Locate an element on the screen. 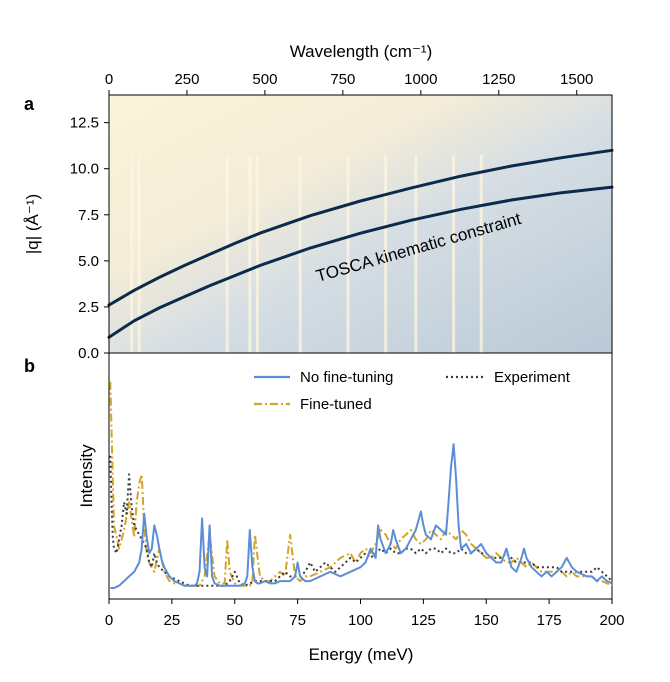  top-x-tick-label: 1250 is located at coordinates (498, 79).